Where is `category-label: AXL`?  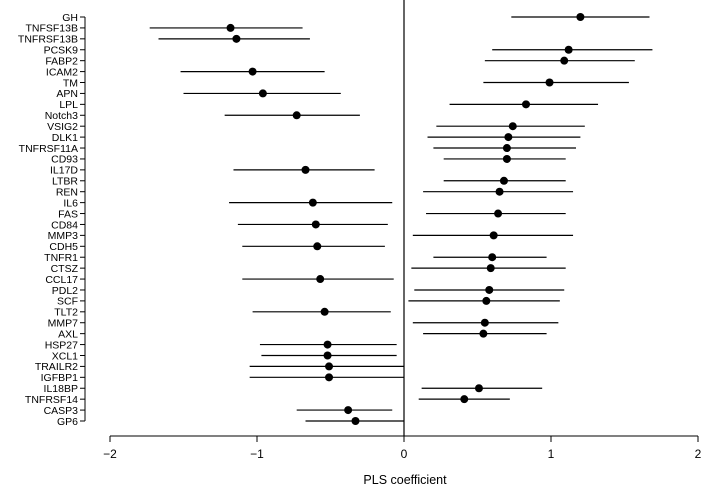 category-label: AXL is located at coordinates (68, 334).